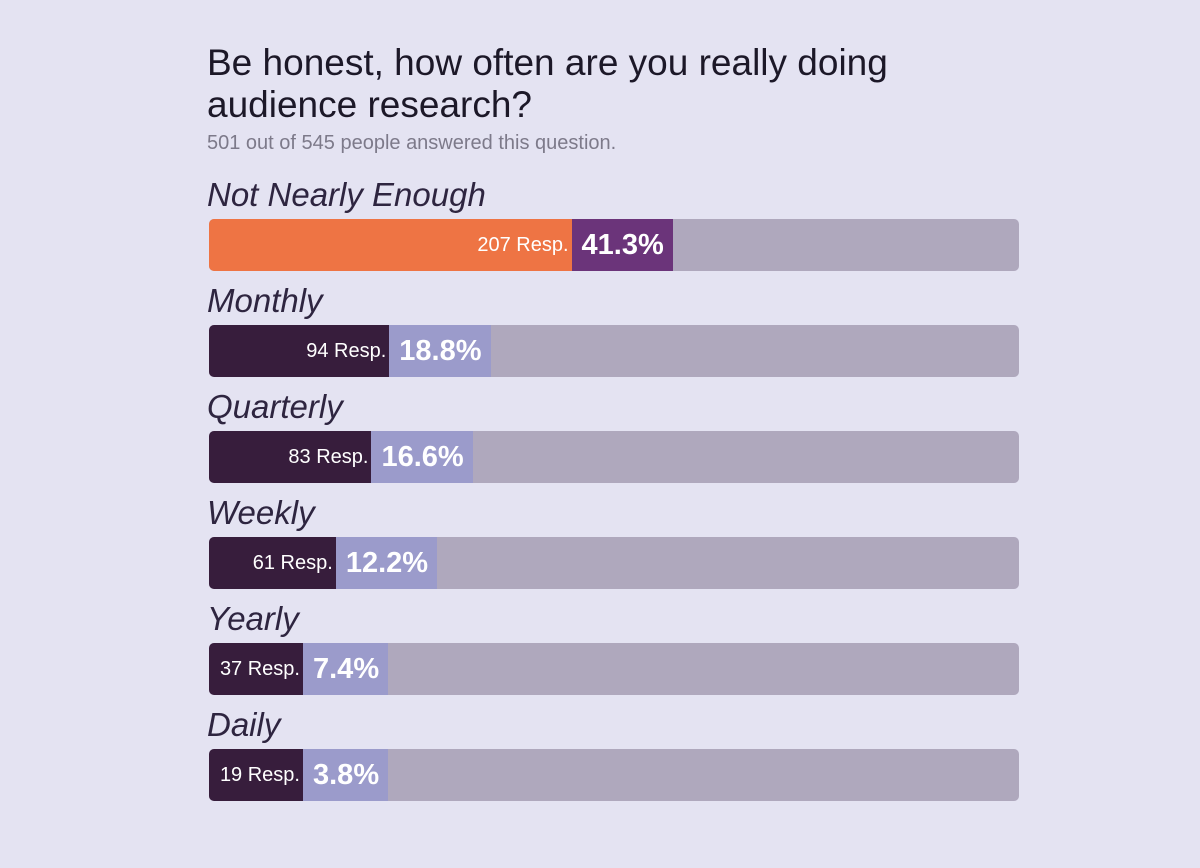  What do you see at coordinates (614, 351) in the screenshot?
I see `bar-track: 94 Resp. 18.8%` at bounding box center [614, 351].